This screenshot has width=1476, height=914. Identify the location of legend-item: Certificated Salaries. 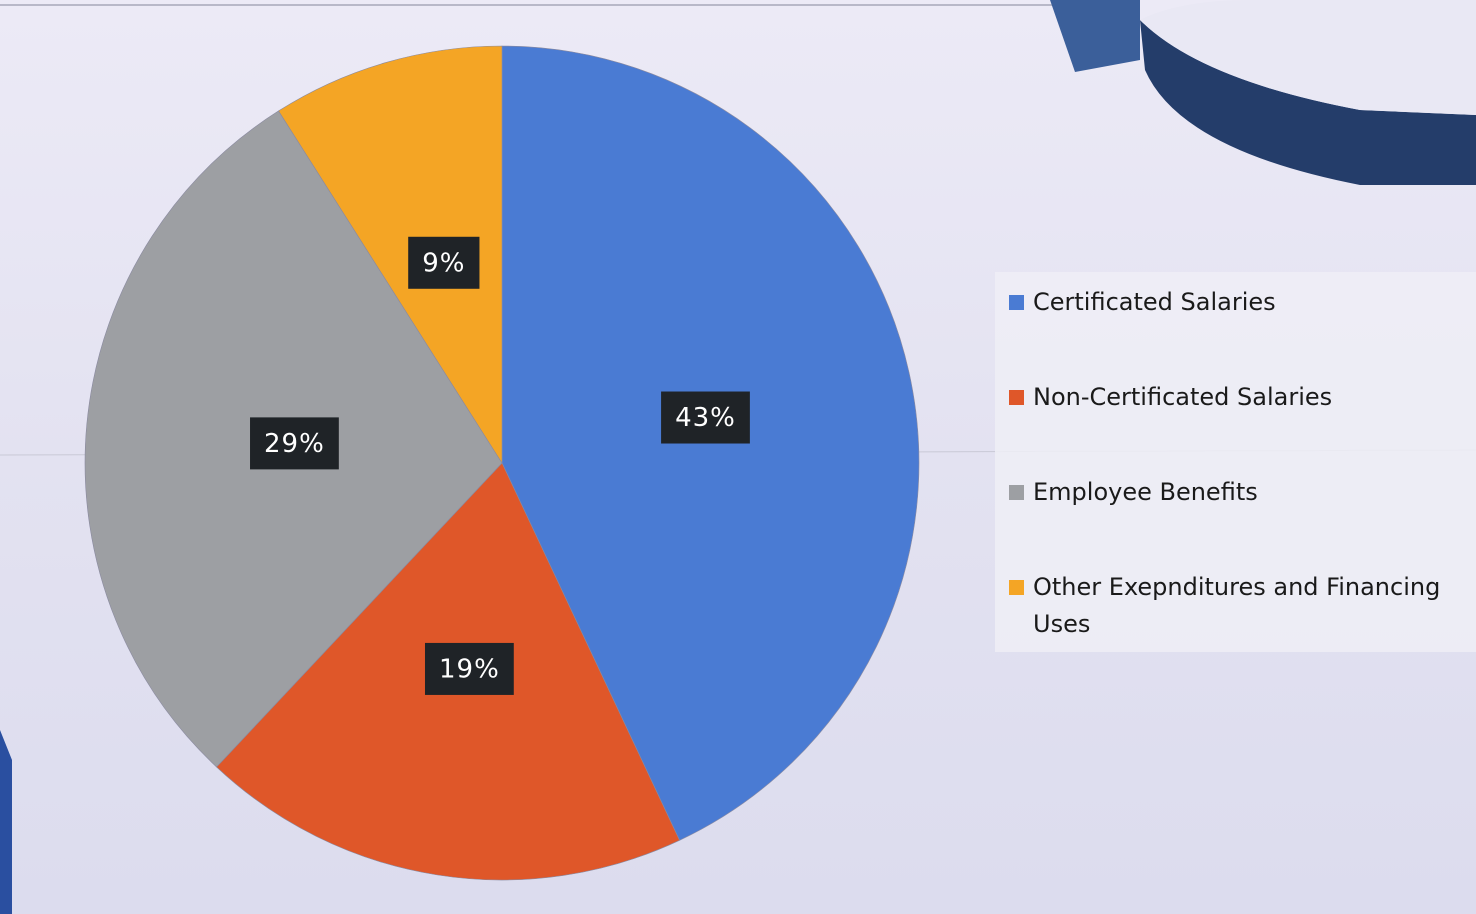
(1241, 302).